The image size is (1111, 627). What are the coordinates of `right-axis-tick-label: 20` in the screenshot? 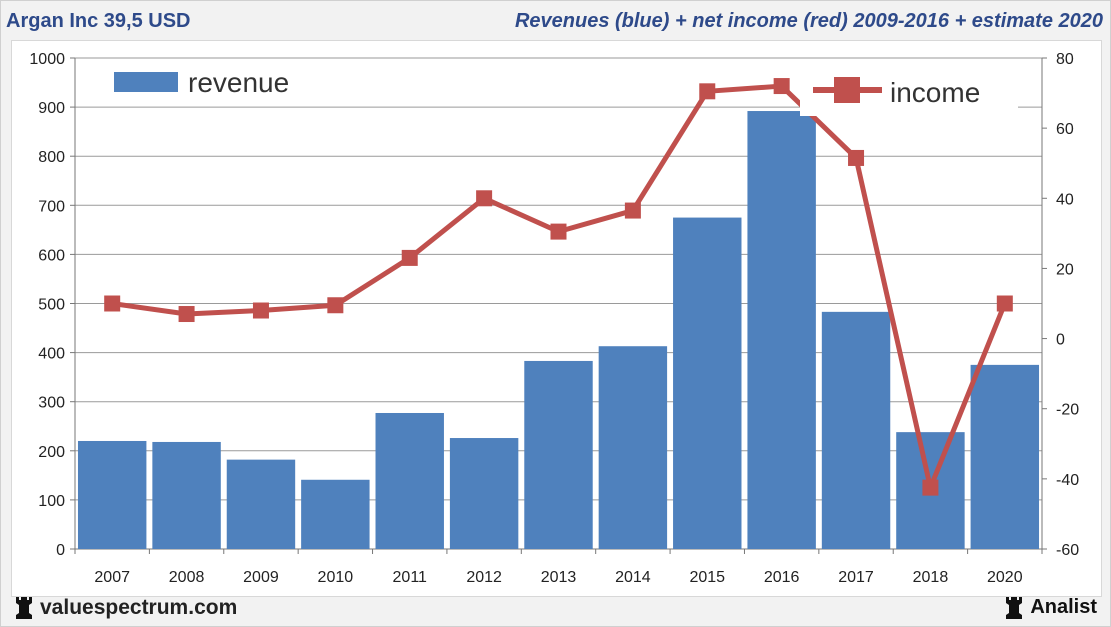 It's located at (1065, 269).